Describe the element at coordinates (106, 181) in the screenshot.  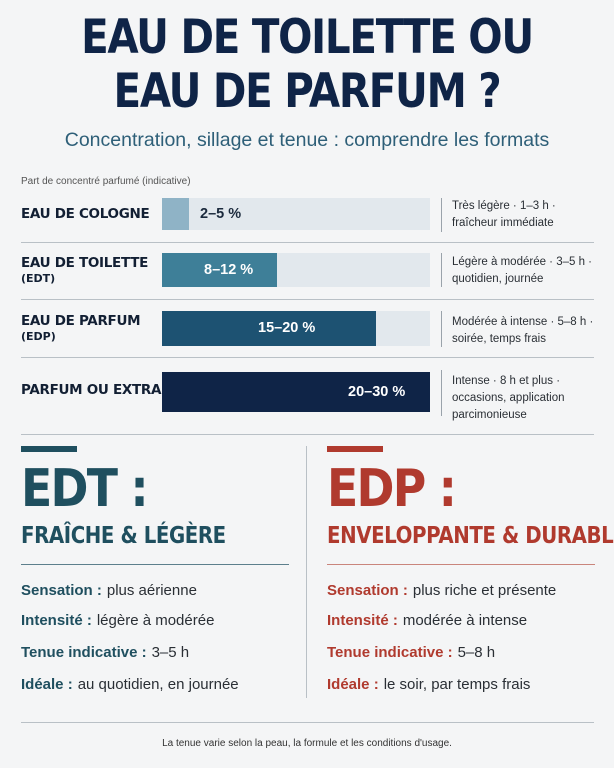
I see `chart-caption: Part de concentré parfumé (indicative)` at that location.